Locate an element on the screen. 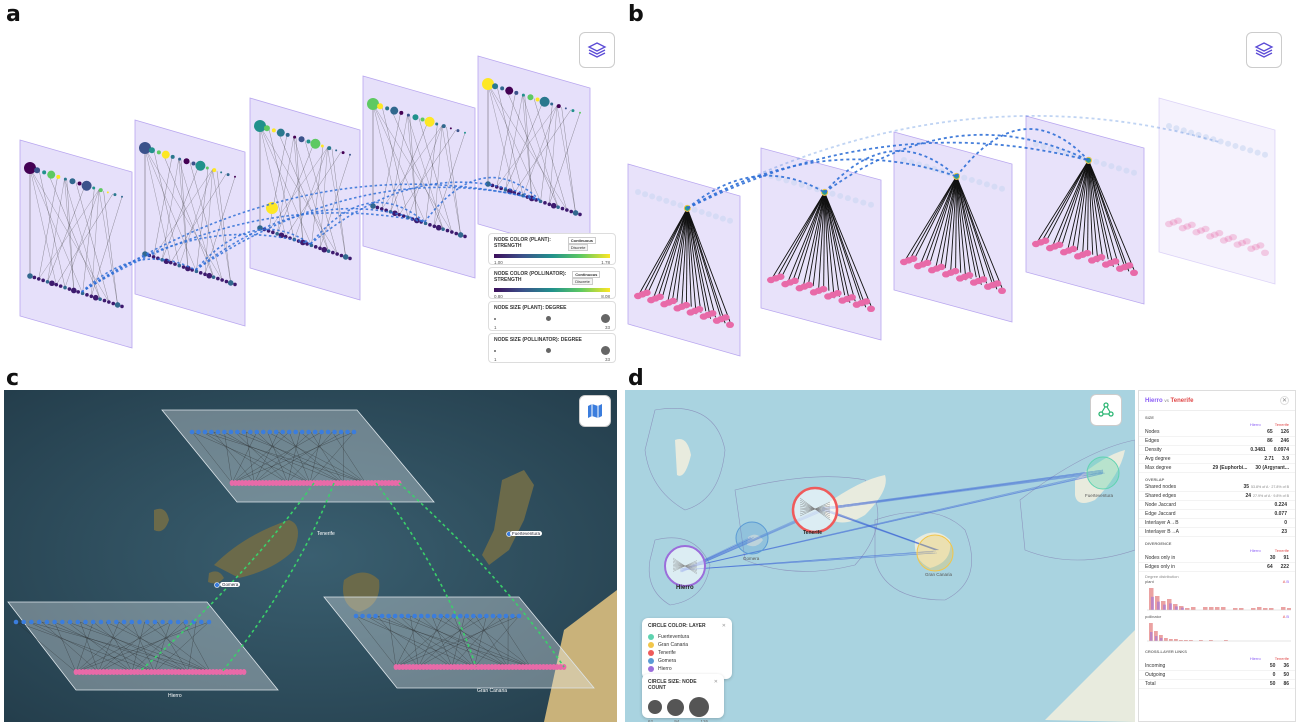  legend-item-gomera: Gomera is located at coordinates (687, 661).